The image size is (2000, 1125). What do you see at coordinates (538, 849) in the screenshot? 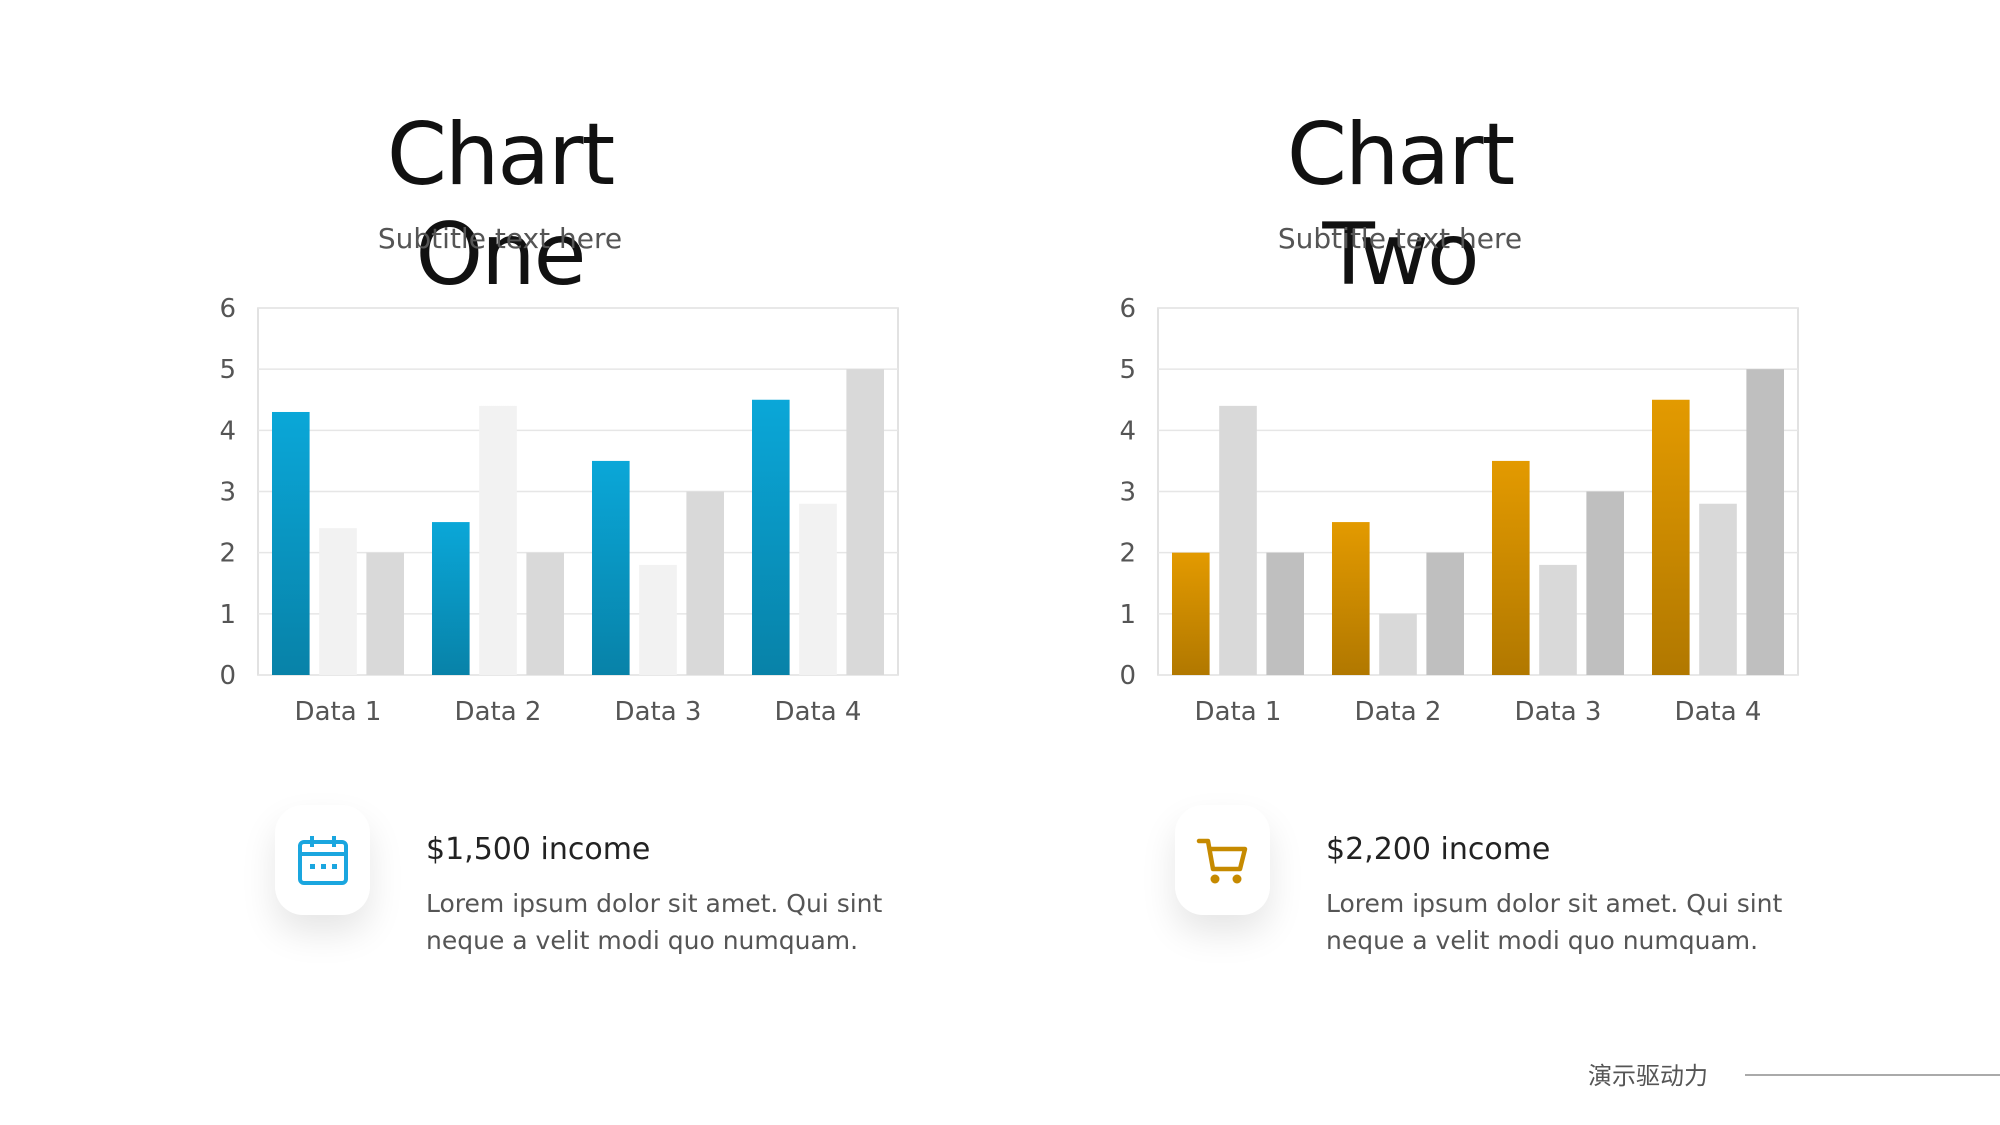
I see `income-amount: $1,500 income` at bounding box center [538, 849].